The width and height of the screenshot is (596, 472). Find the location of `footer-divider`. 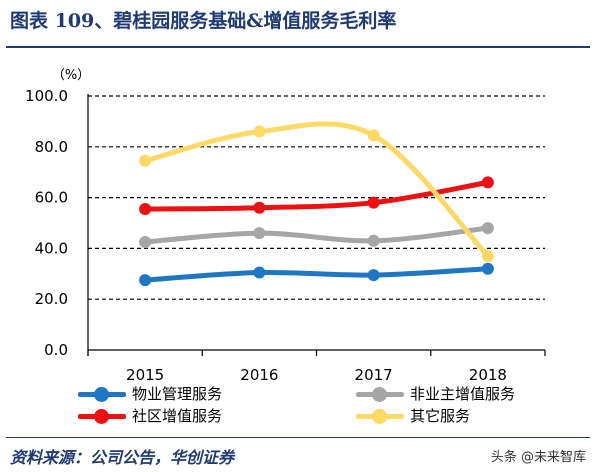

footer-divider is located at coordinates (298, 437).